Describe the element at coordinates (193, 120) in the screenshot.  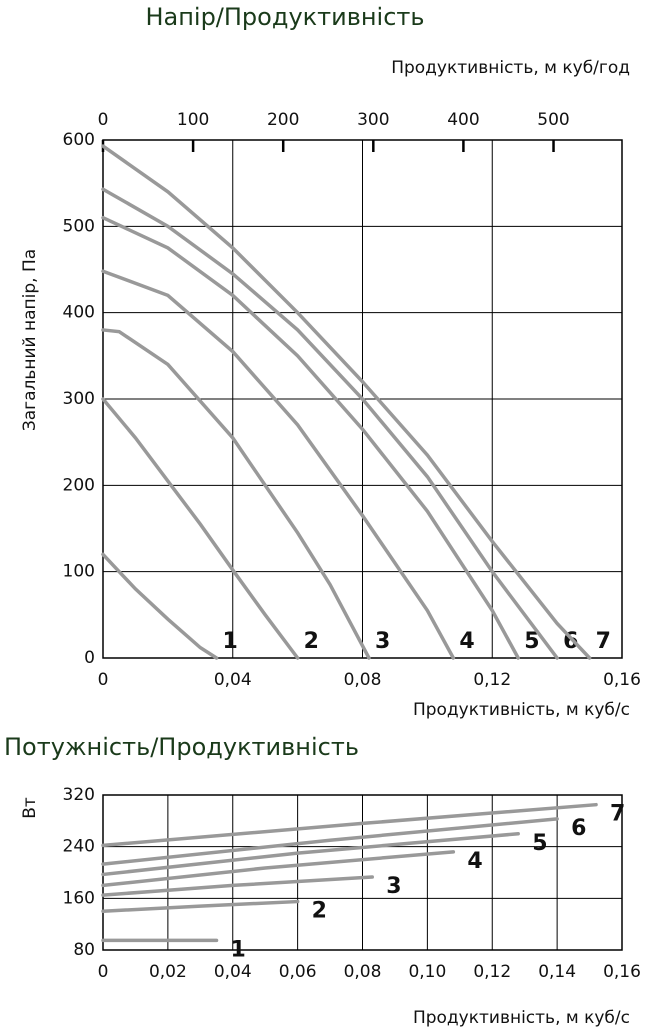
I see `x2-tick-label: 100` at that location.